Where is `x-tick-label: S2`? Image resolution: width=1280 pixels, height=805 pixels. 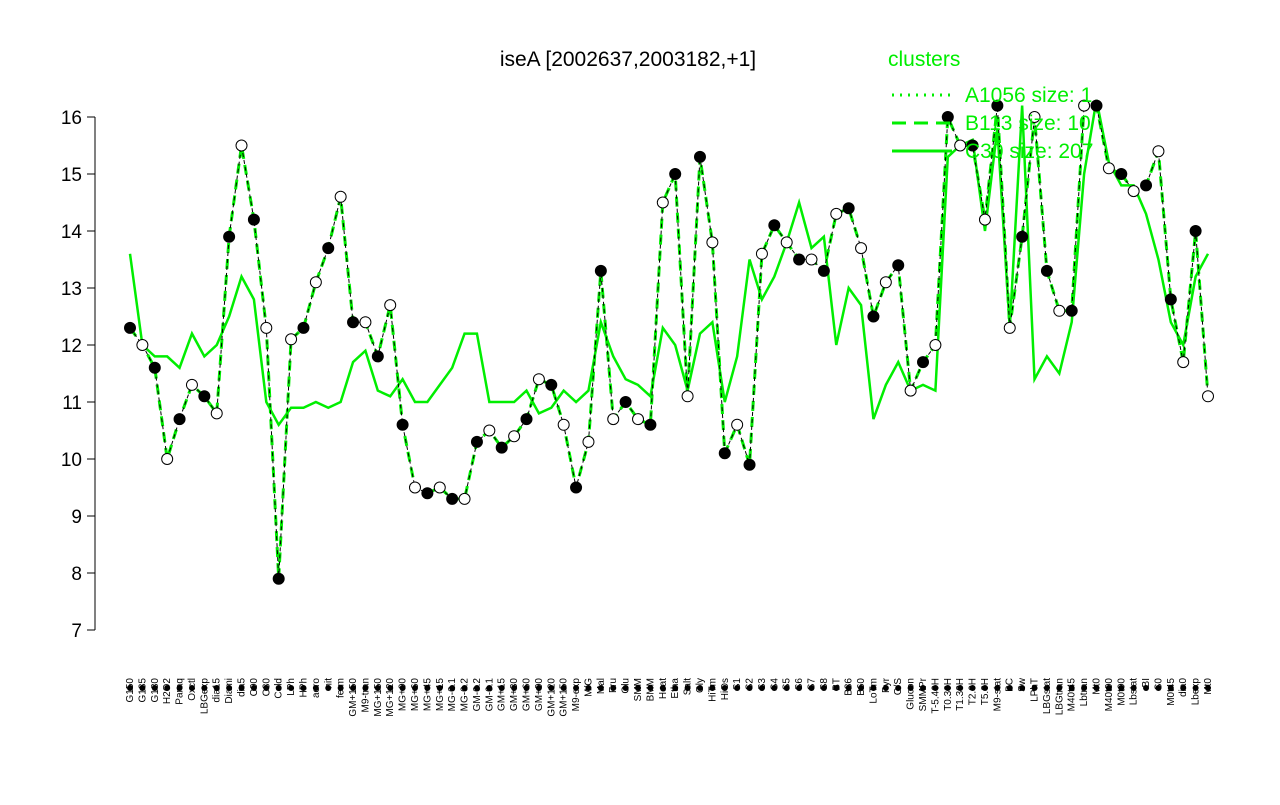 x-tick-label: S2 is located at coordinates (750, 684).